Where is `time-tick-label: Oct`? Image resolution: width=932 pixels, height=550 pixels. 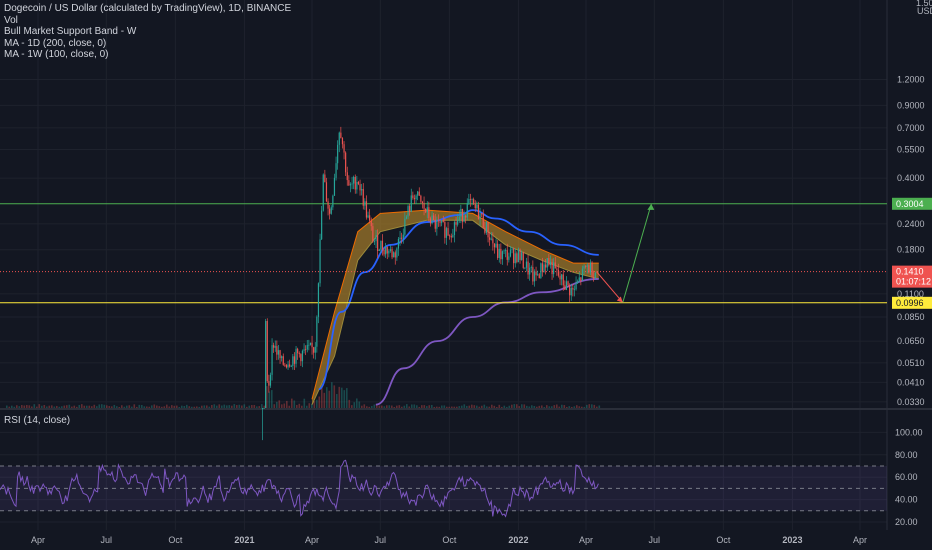 time-tick-label: Oct is located at coordinates (449, 540).